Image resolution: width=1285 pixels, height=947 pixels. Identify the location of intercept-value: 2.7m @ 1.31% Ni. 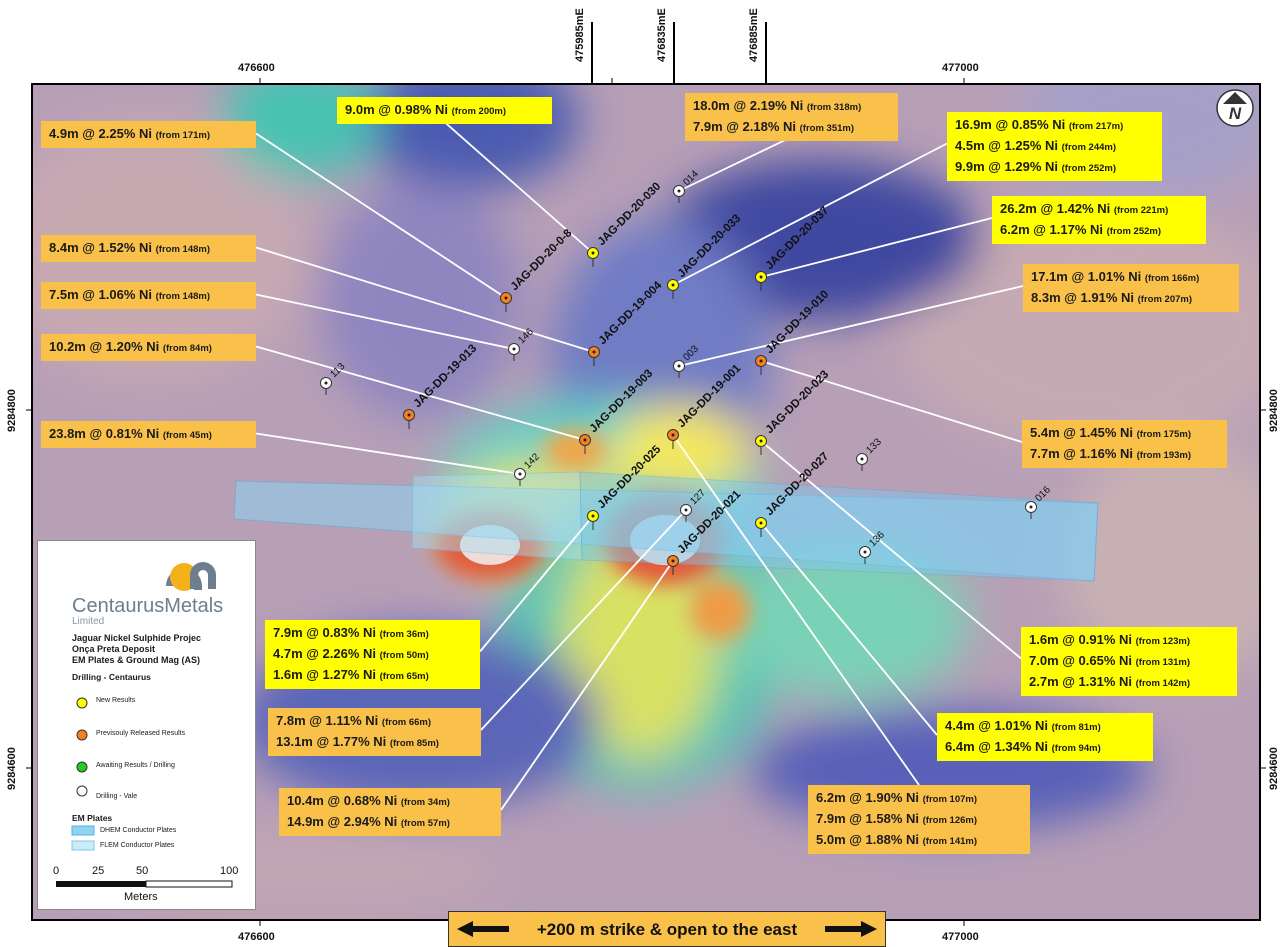
(1081, 681).